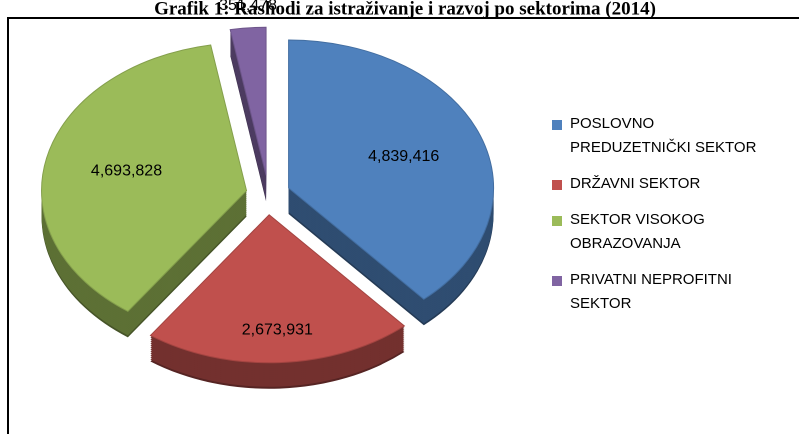 Image resolution: width=799 pixels, height=434 pixels. What do you see at coordinates (126, 170) in the screenshot?
I see `data-label: 4,693,828` at bounding box center [126, 170].